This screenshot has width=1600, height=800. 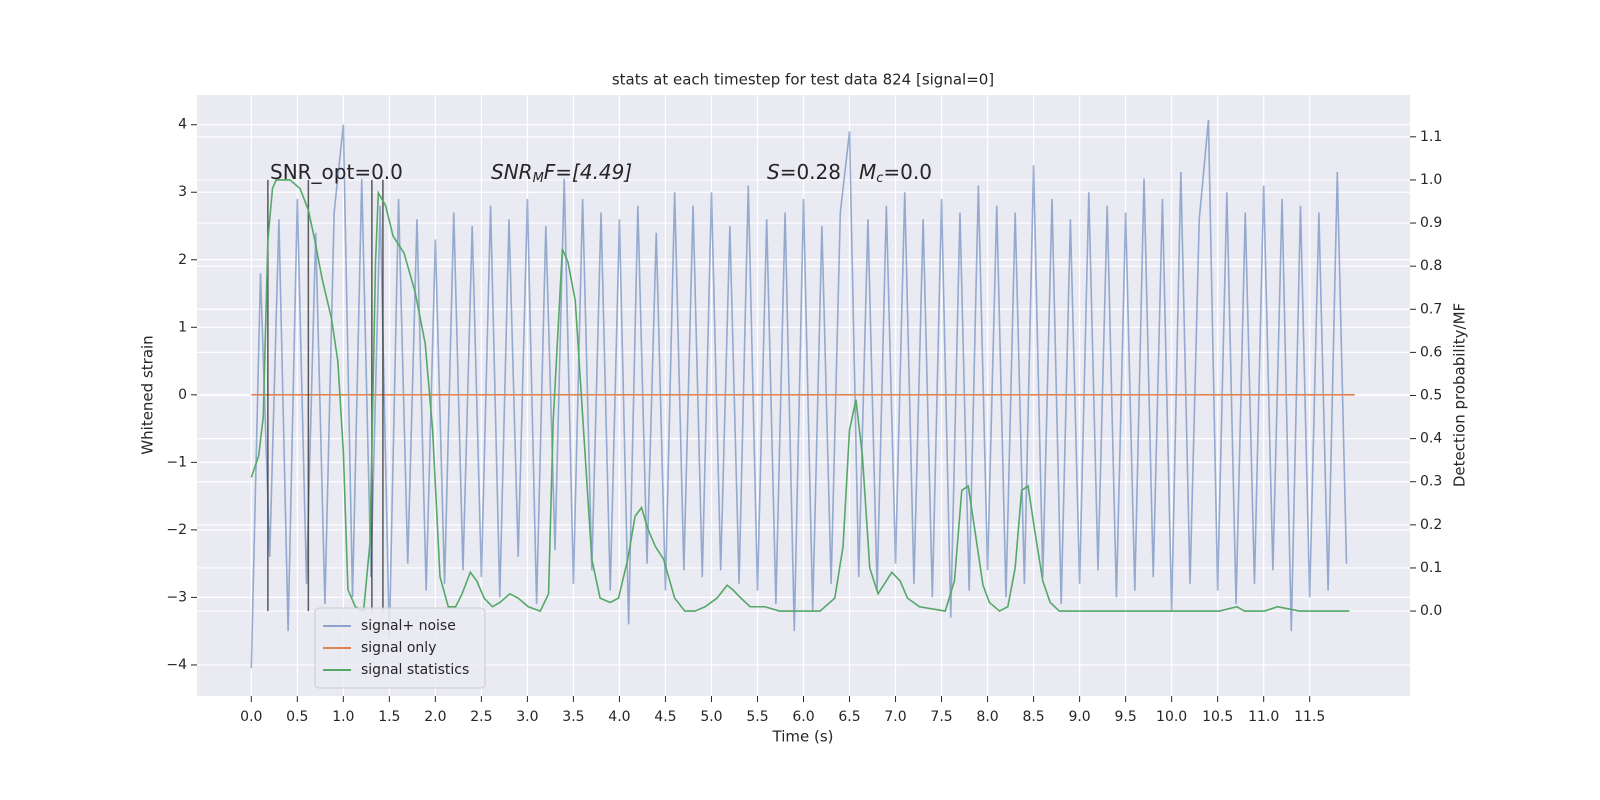 I want to click on x-tick-label: 6.5, so click(x=849, y=717).